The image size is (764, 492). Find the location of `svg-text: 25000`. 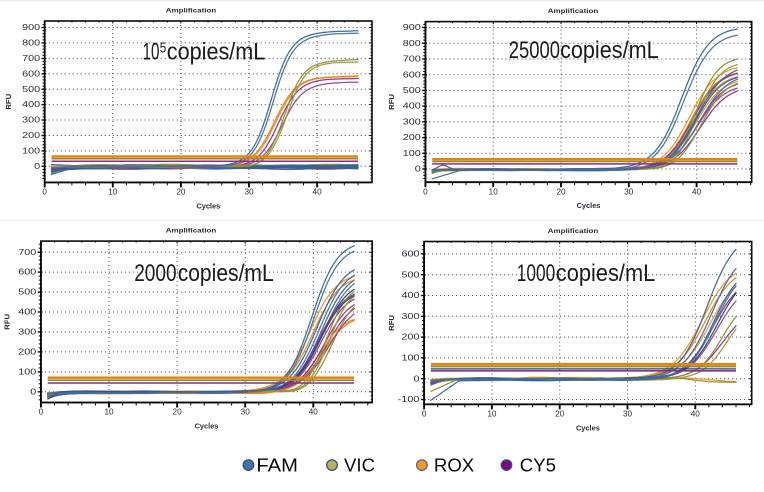

svg-text: 25000 is located at coordinates (534, 50).